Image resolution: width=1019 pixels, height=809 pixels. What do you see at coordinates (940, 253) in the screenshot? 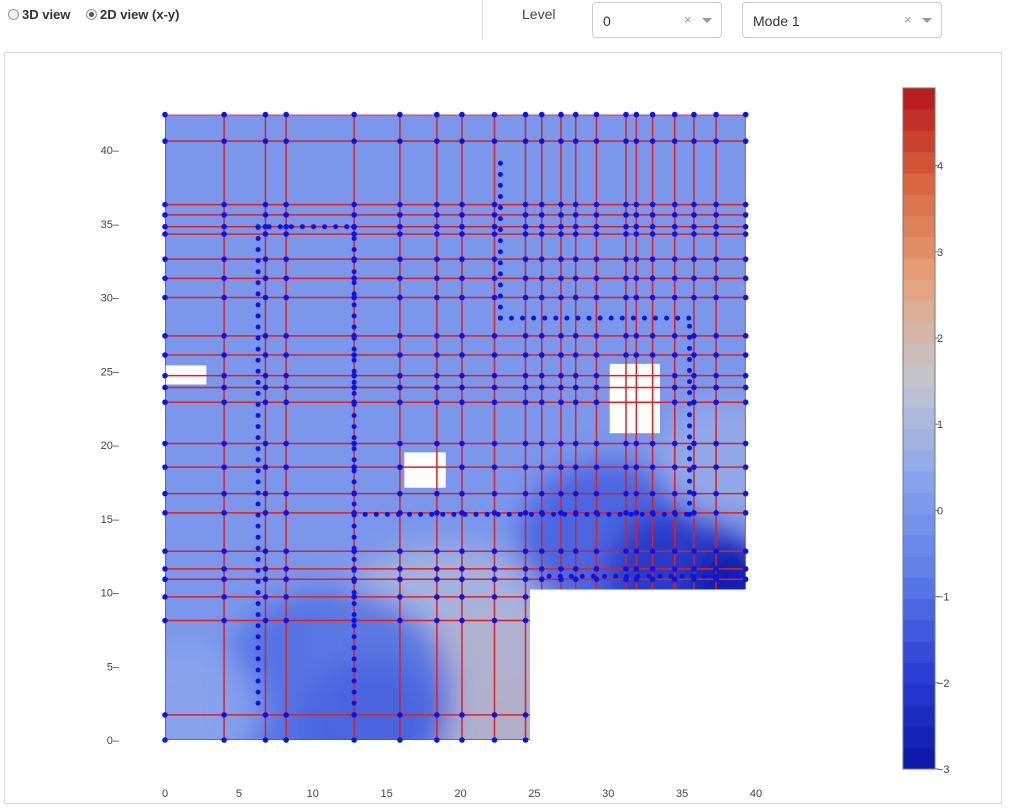
I see `colorbar-tick-label-3: 3` at bounding box center [940, 253].